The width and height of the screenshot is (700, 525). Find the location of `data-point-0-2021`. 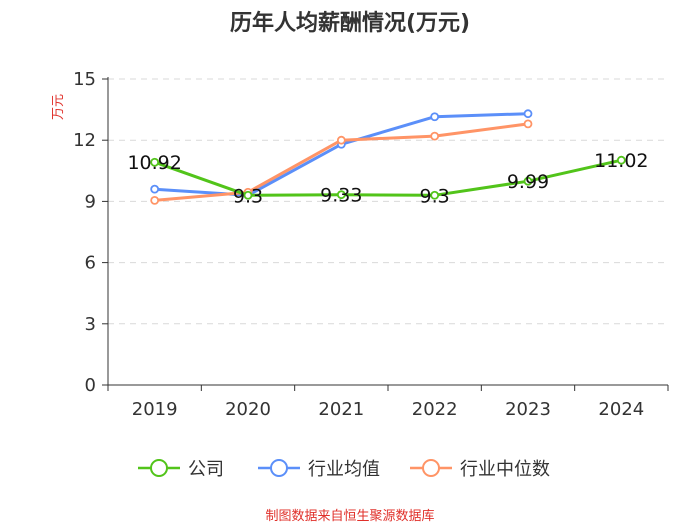

data-point-0-2021 is located at coordinates (341, 195).